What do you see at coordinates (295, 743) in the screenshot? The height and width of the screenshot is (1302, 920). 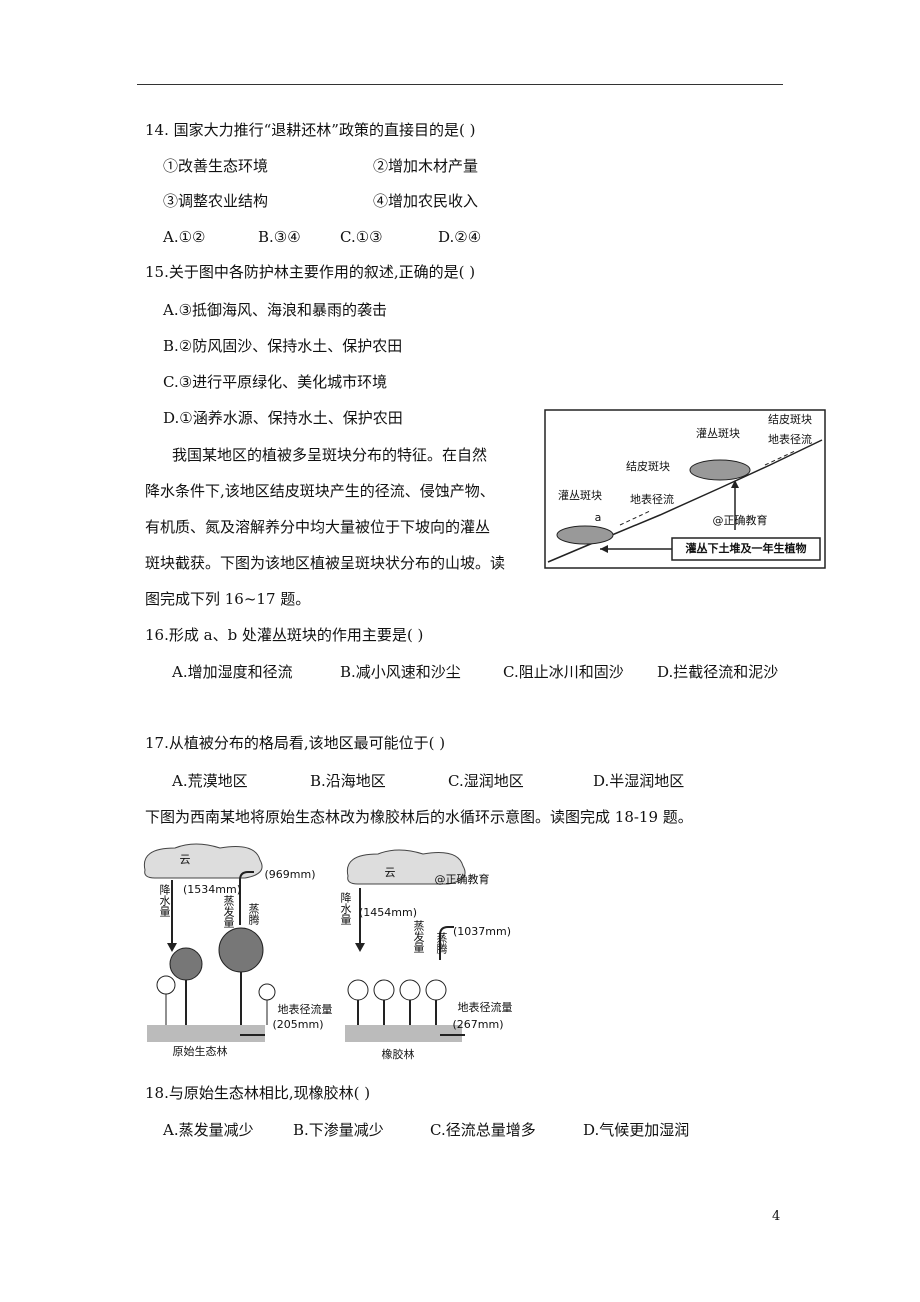 I see `q17-stem: 17.从植被分布的格局看,该地区最可能位于( )` at bounding box center [295, 743].